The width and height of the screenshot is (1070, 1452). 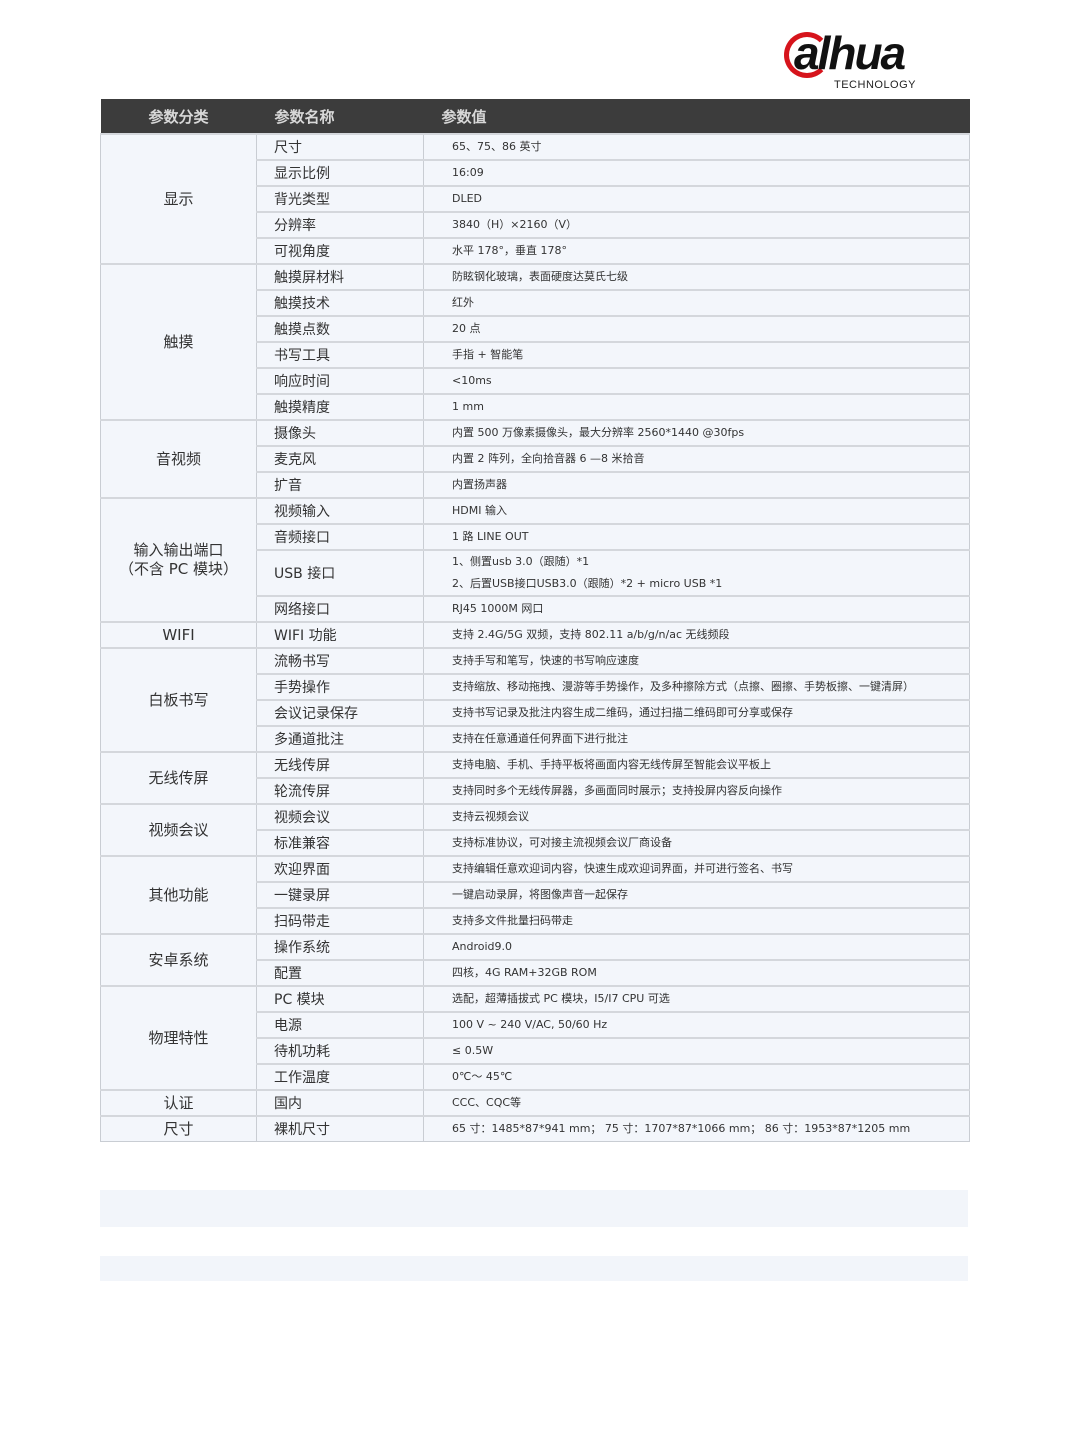 What do you see at coordinates (696, 199) in the screenshot?
I see `param-value: DLED` at bounding box center [696, 199].